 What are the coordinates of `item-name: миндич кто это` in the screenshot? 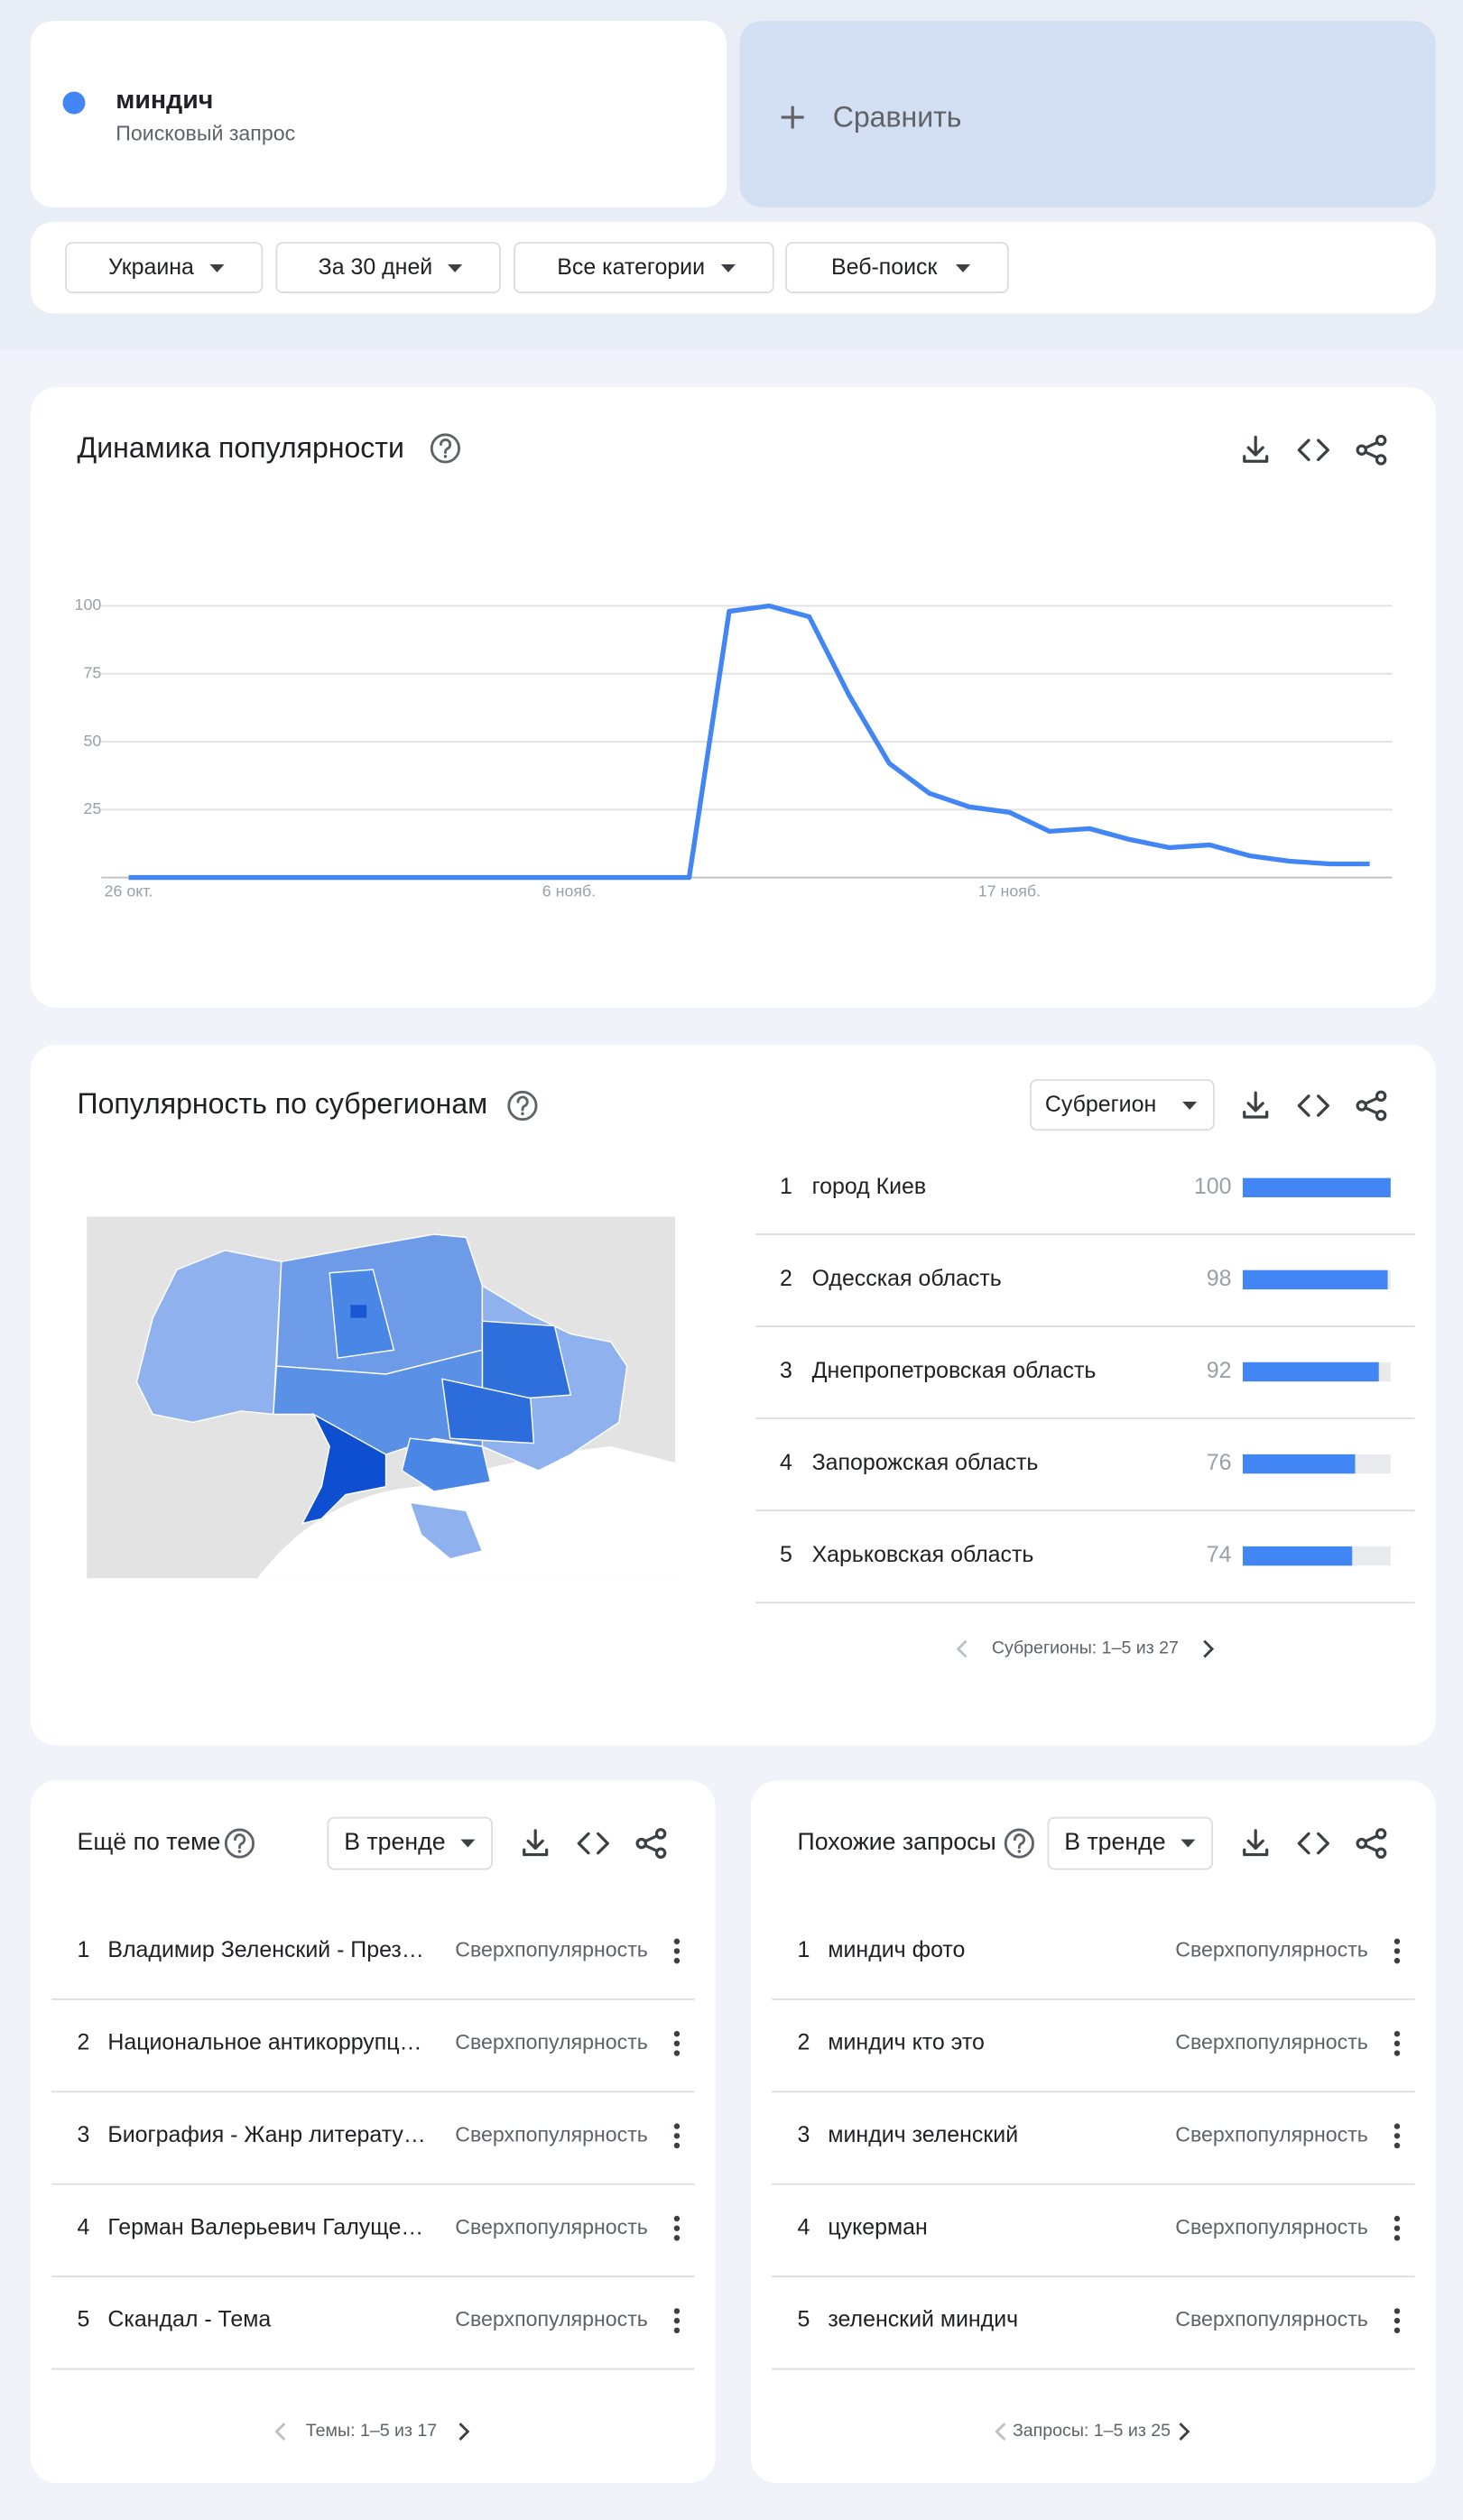 It's located at (906, 2041).